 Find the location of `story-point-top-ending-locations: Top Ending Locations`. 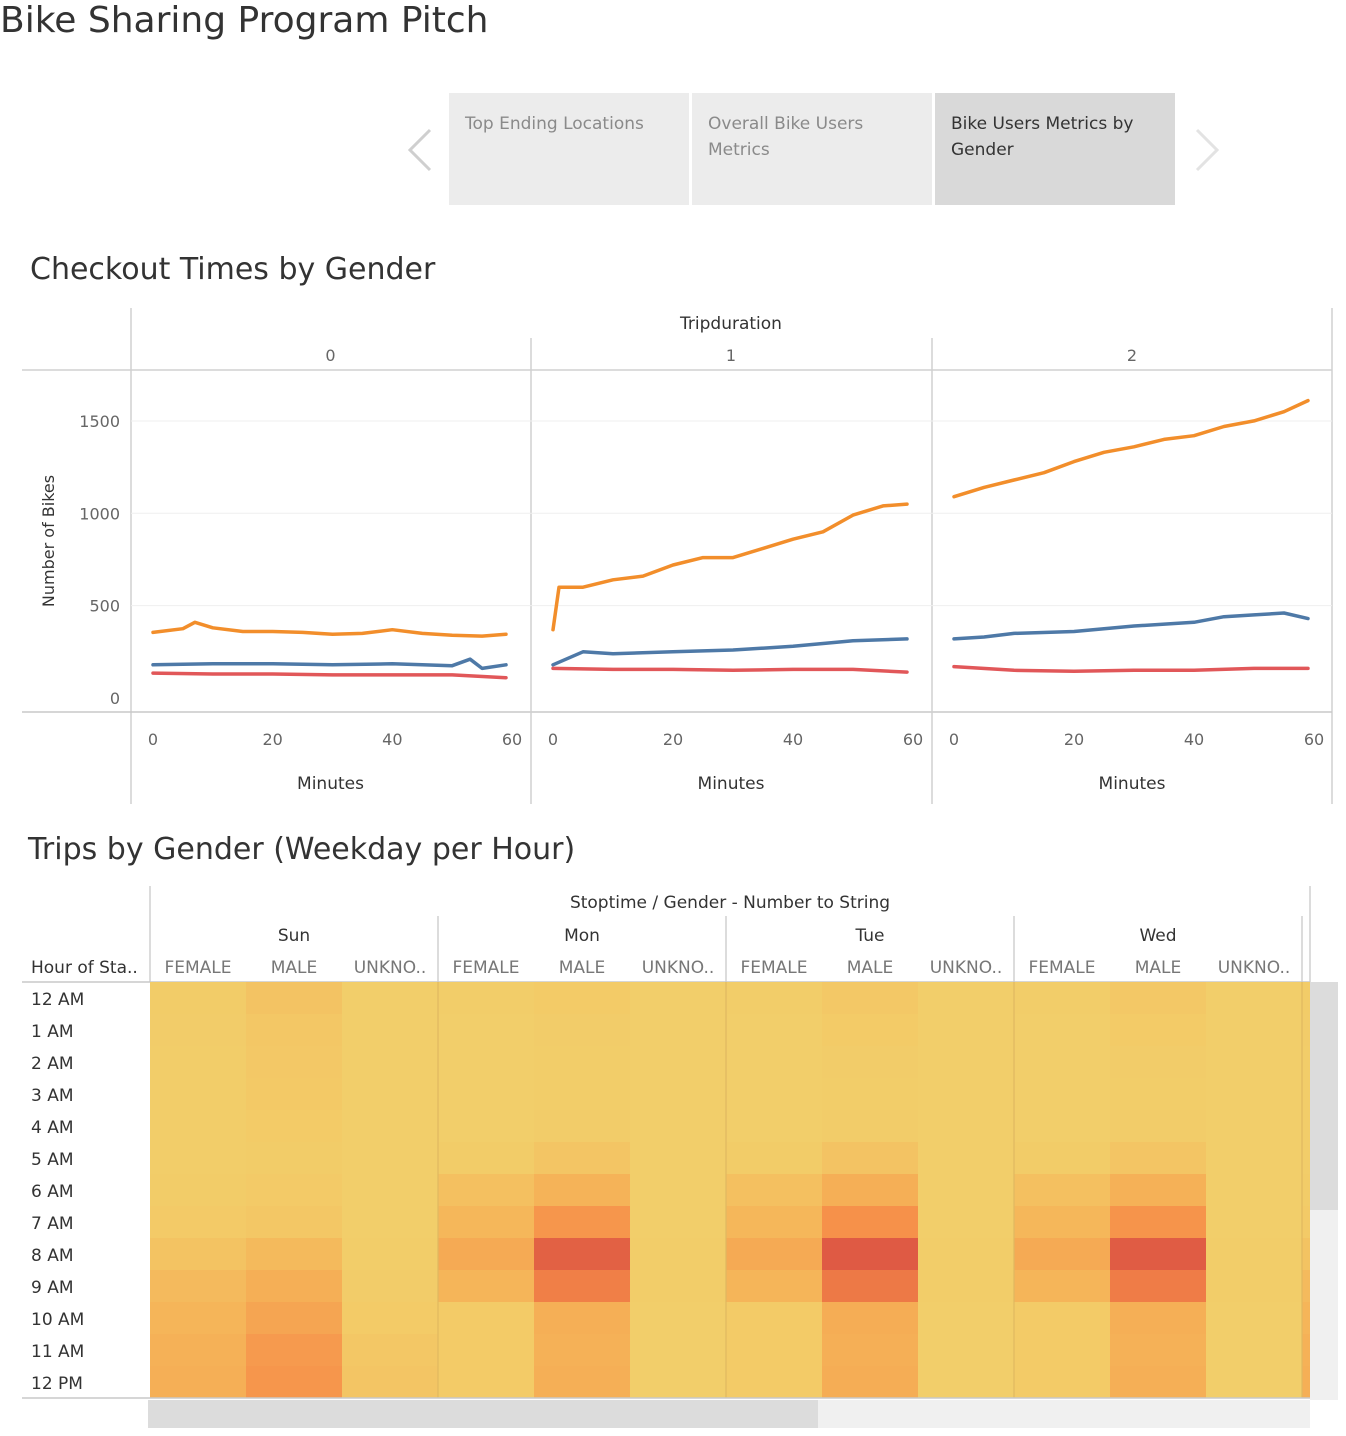

story-point-top-ending-locations: Top Ending Locations is located at coordinates (569, 149).